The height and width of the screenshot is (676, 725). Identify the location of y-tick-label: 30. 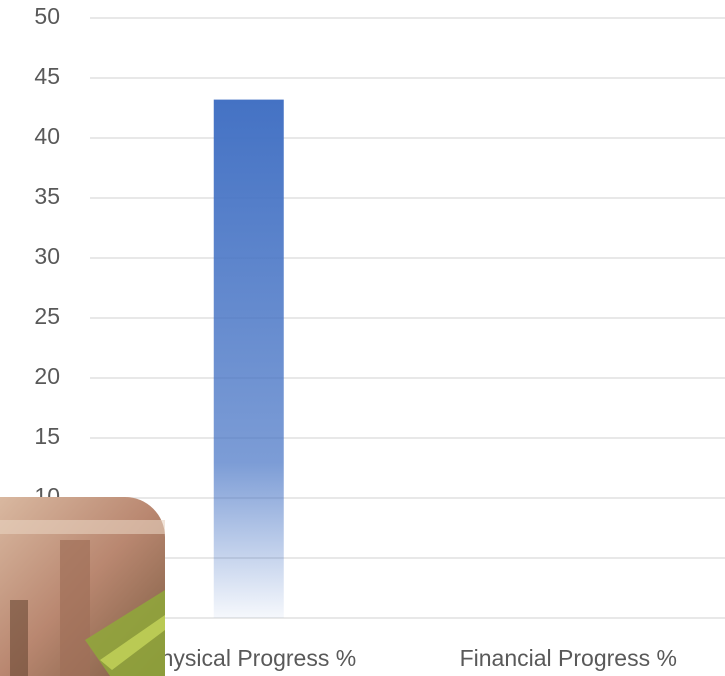
(47, 256).